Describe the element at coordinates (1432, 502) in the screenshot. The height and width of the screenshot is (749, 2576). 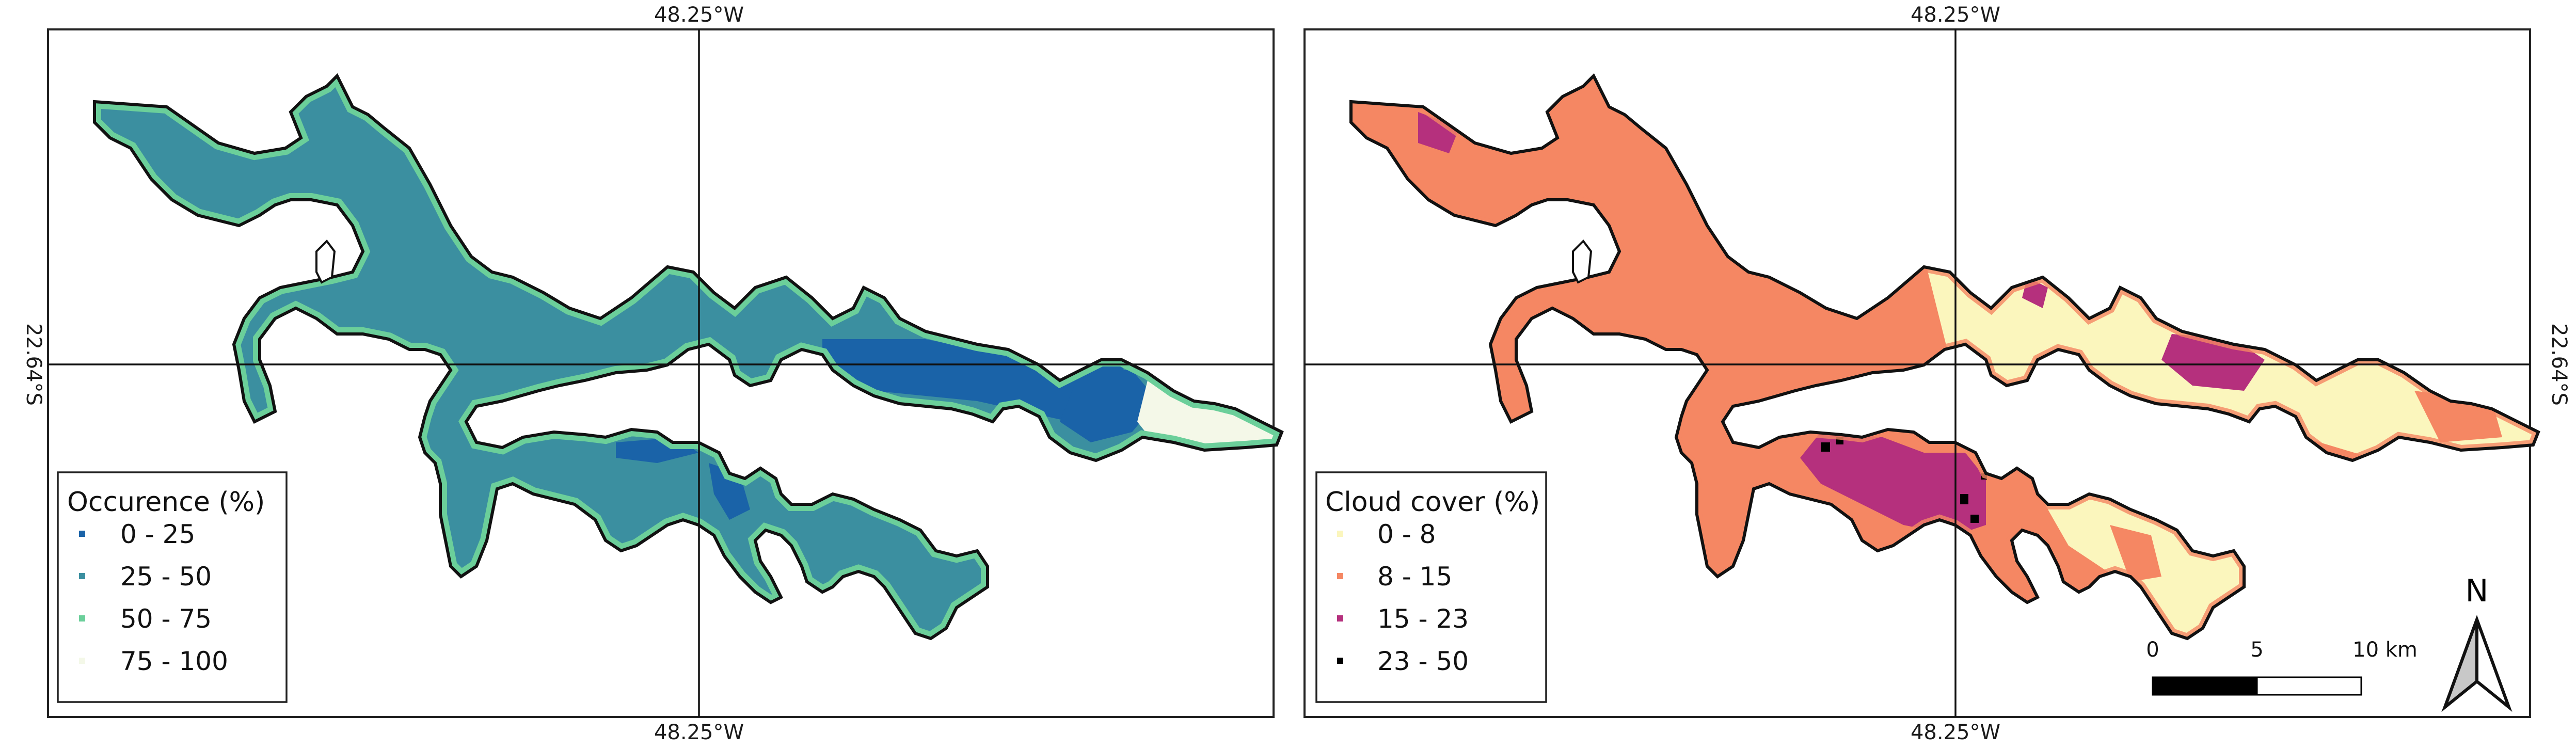
I see `legend-title: Cloud cover (%)` at that location.